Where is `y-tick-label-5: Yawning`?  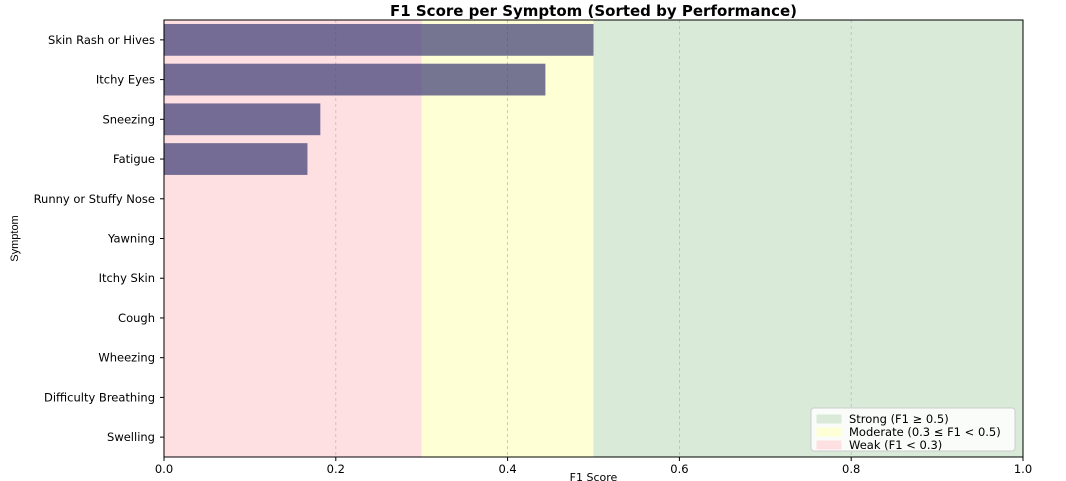 y-tick-label-5: Yawning is located at coordinates (131, 239).